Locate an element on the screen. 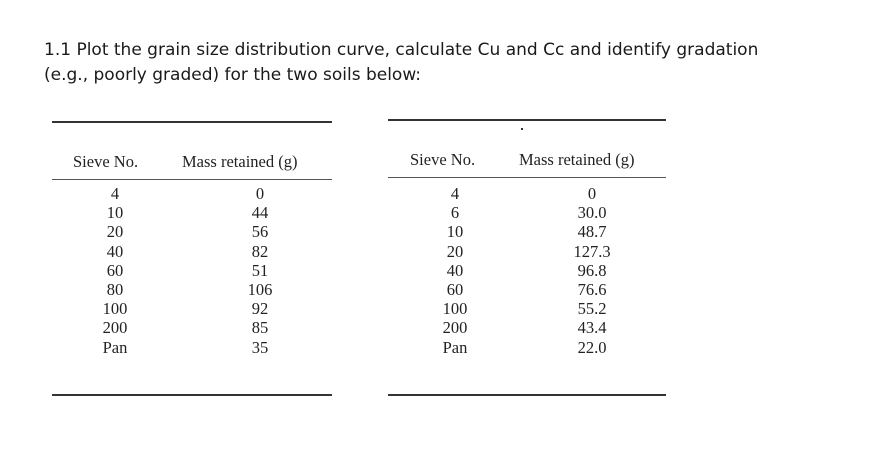  table-1-sieve-column: 4 10 20 40 60 80 100 200 Pan is located at coordinates (115, 270).